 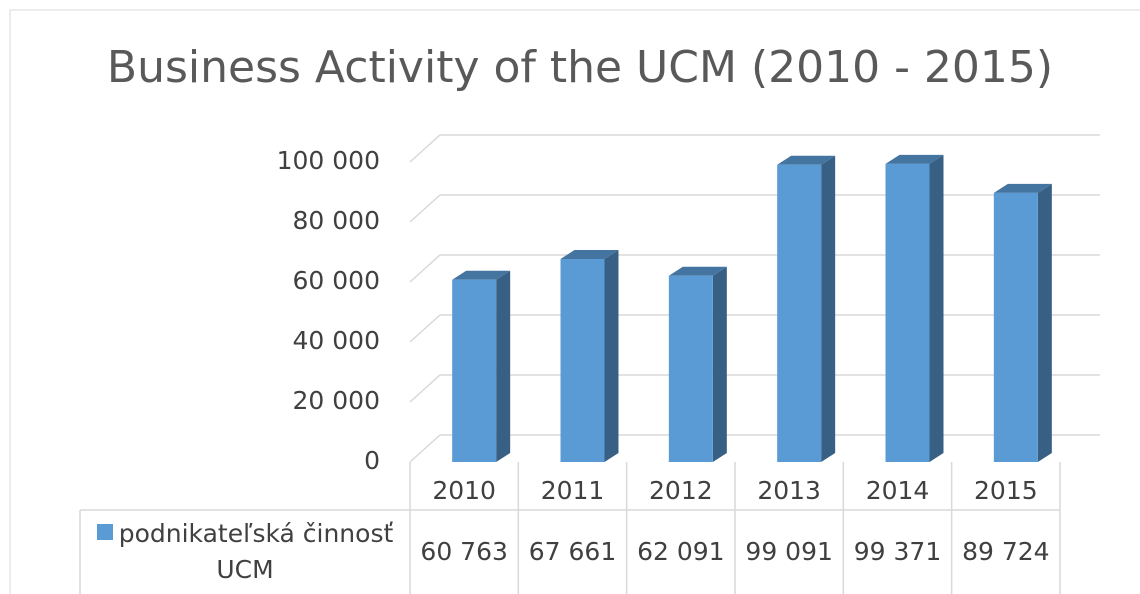 I want to click on x-tick-label: 2013, so click(x=789, y=490).